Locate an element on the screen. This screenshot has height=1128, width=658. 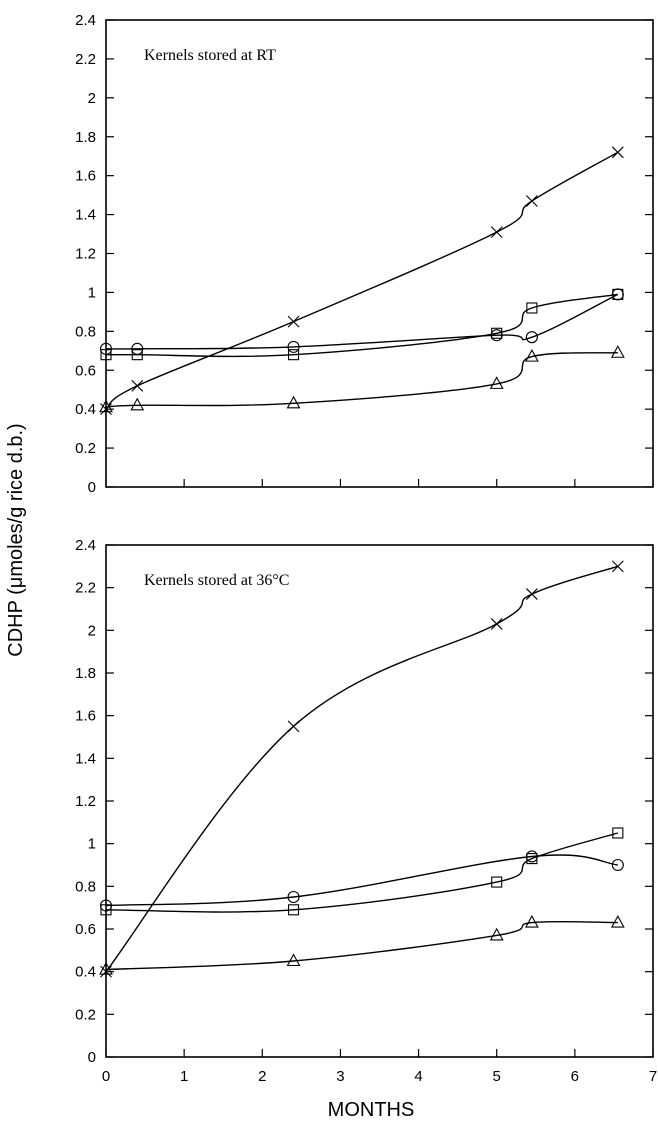
x-tick-label: 6 is located at coordinates (575, 1076).